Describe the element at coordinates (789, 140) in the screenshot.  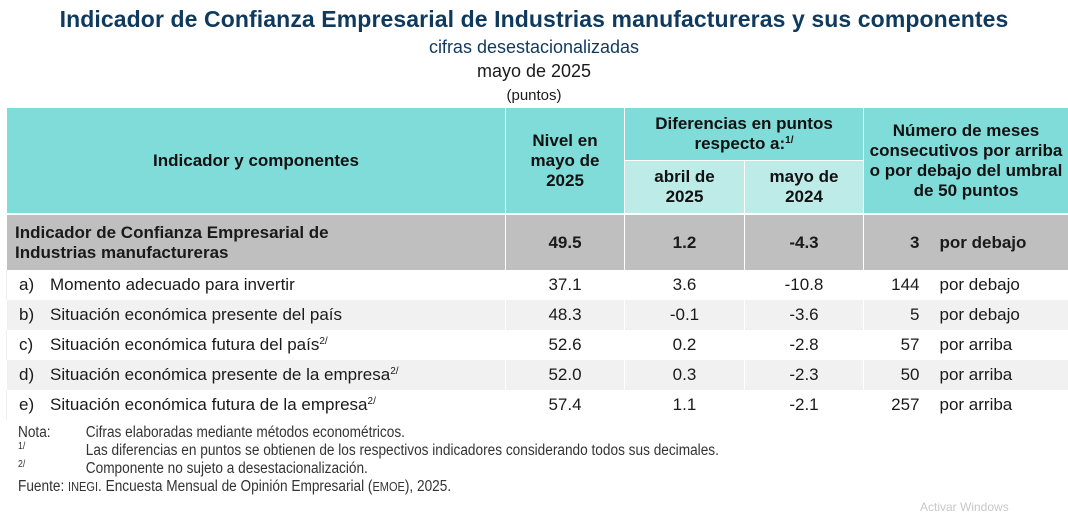
I see `footnote-marker: 1/` at that location.